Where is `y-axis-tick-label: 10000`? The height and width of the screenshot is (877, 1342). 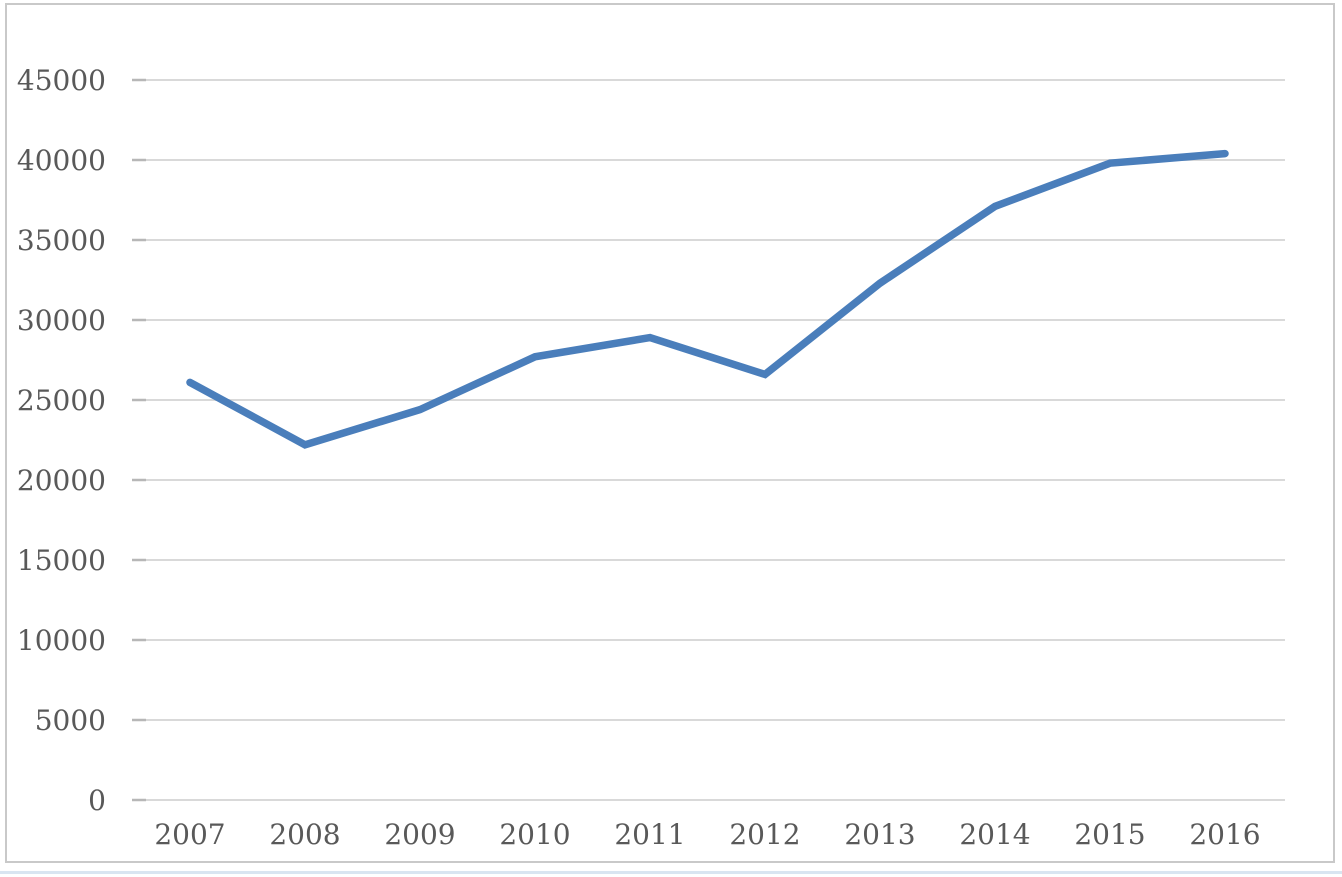 y-axis-tick-label: 10000 is located at coordinates (61, 640).